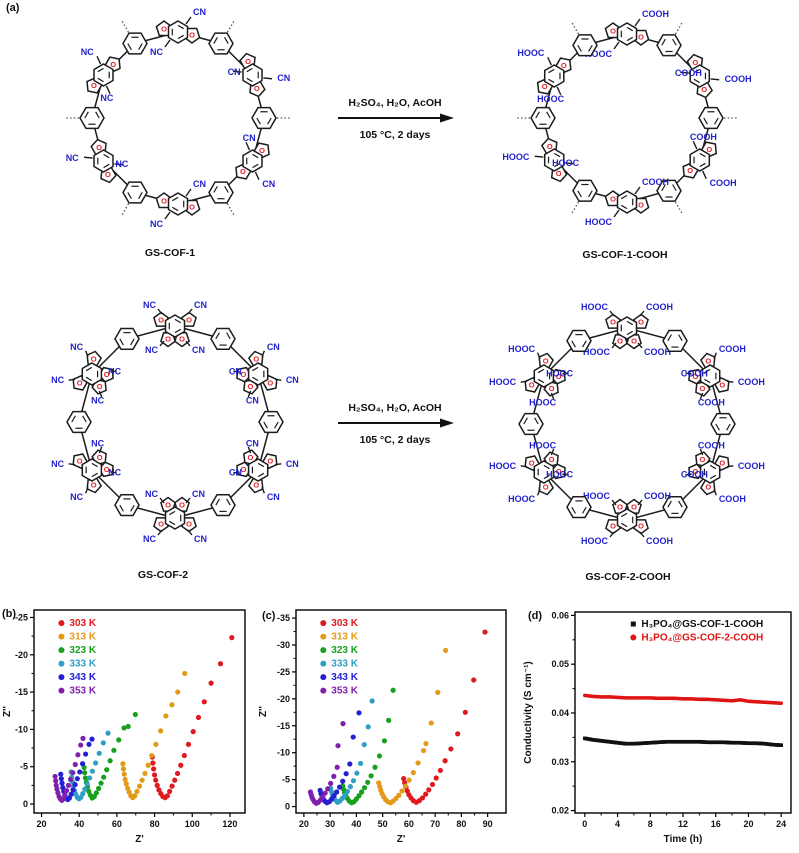 The width and height of the screenshot is (799, 853). Describe the element at coordinates (283, 699) in the screenshot. I see `svg-text: -20` at that location.